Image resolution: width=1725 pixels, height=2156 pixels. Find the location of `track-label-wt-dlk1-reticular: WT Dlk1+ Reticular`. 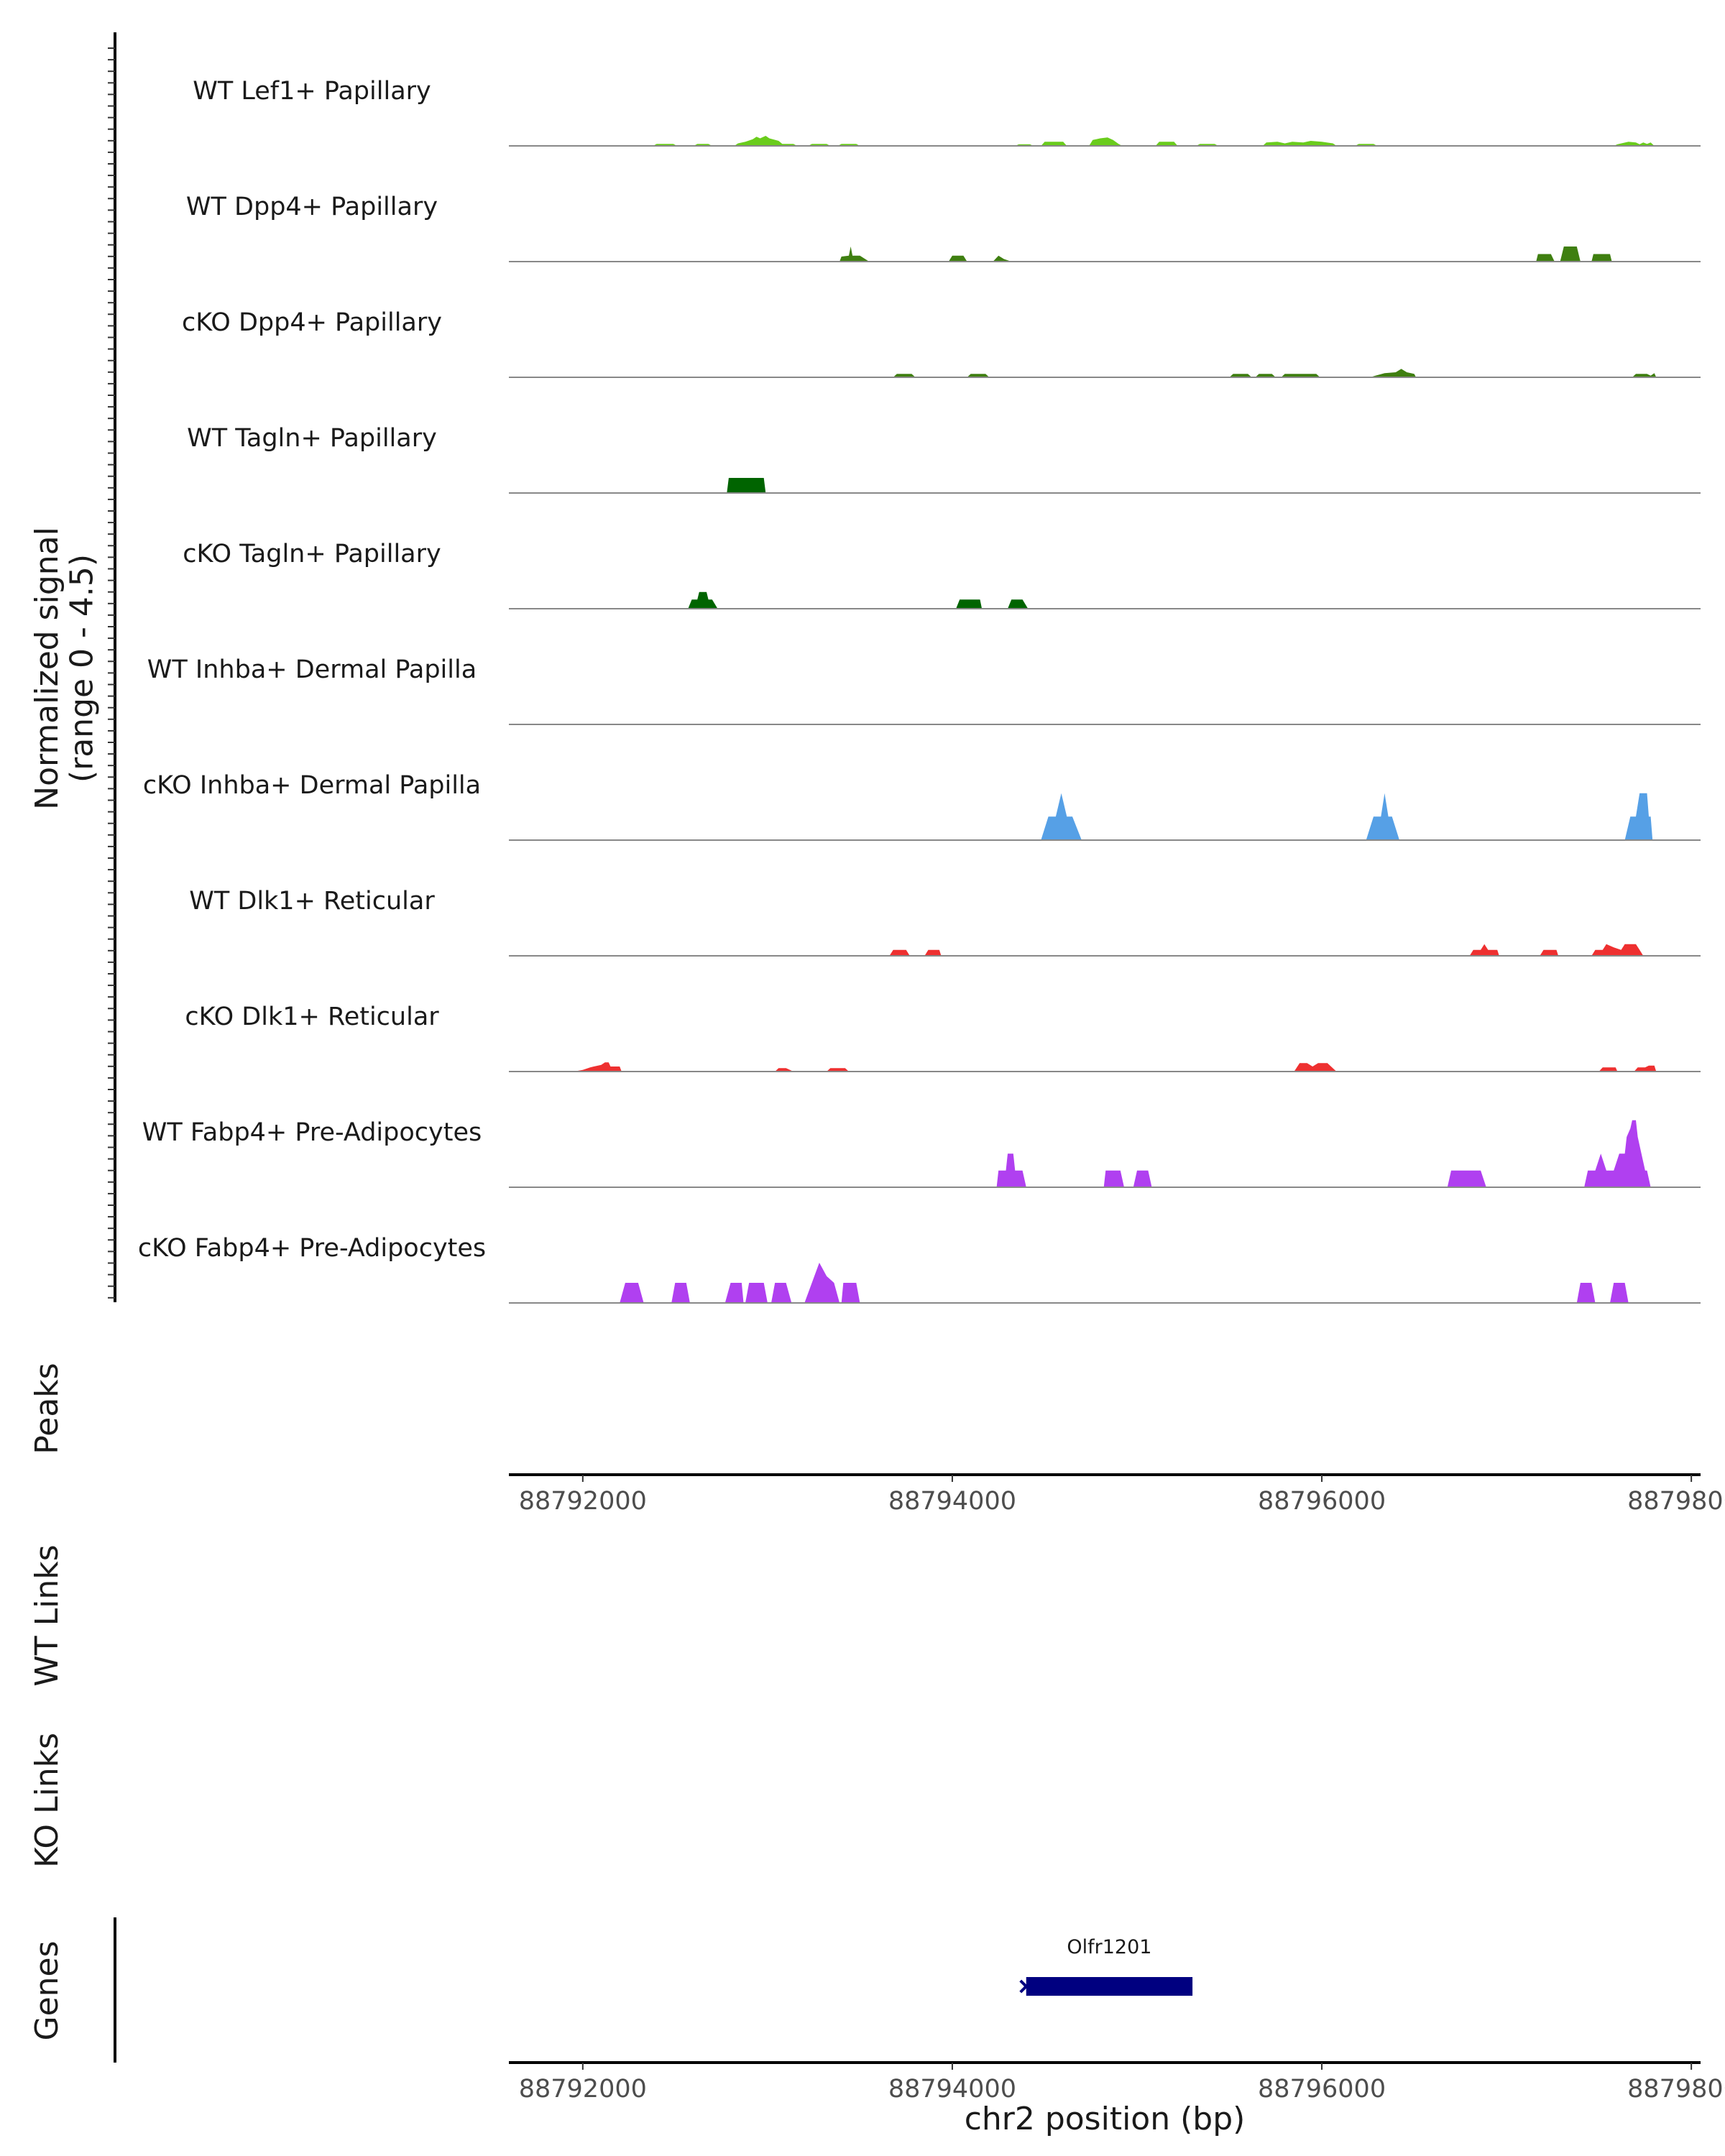

track-label-wt-dlk1-reticular: WT Dlk1+ Reticular is located at coordinates (312, 901).